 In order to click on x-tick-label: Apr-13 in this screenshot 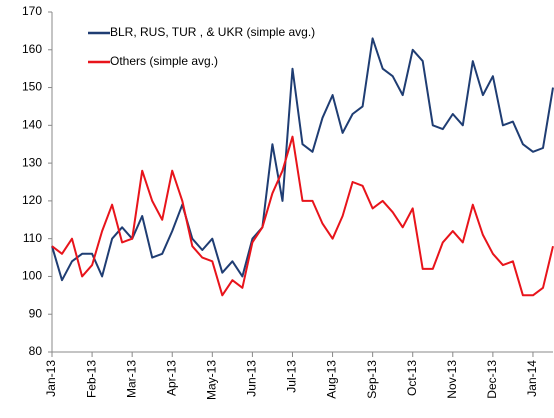, I will do `click(171, 378)`.